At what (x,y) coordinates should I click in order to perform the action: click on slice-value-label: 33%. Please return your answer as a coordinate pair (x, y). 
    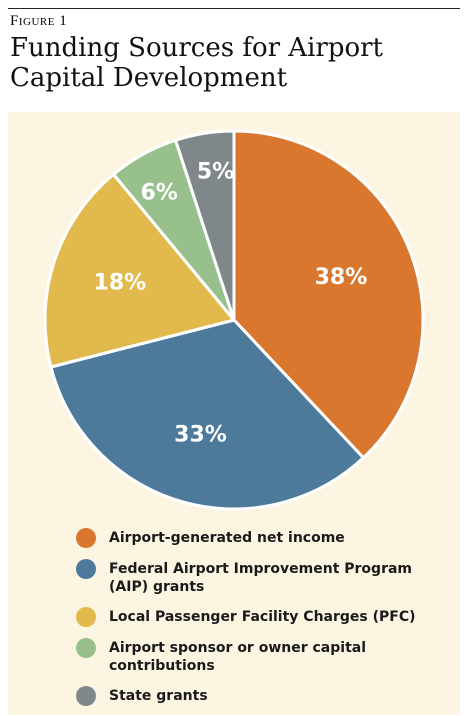
    Looking at the image, I should click on (200, 435).